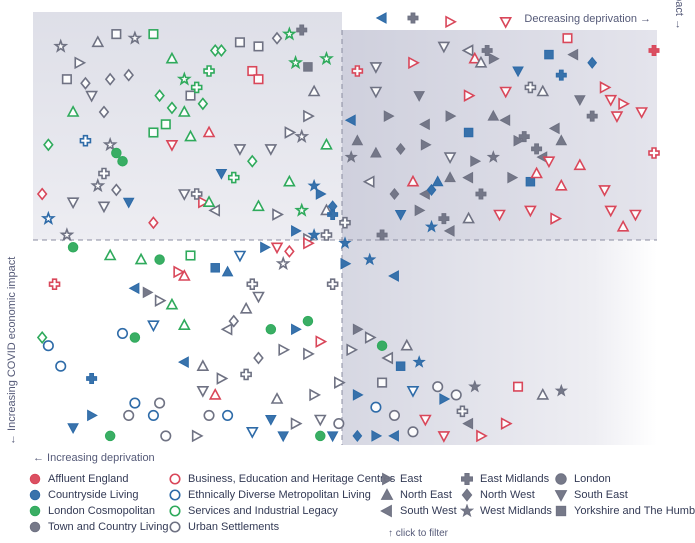 The height and width of the screenshot is (543, 695). I want to click on legend-item-region: North West, so click(497, 495).